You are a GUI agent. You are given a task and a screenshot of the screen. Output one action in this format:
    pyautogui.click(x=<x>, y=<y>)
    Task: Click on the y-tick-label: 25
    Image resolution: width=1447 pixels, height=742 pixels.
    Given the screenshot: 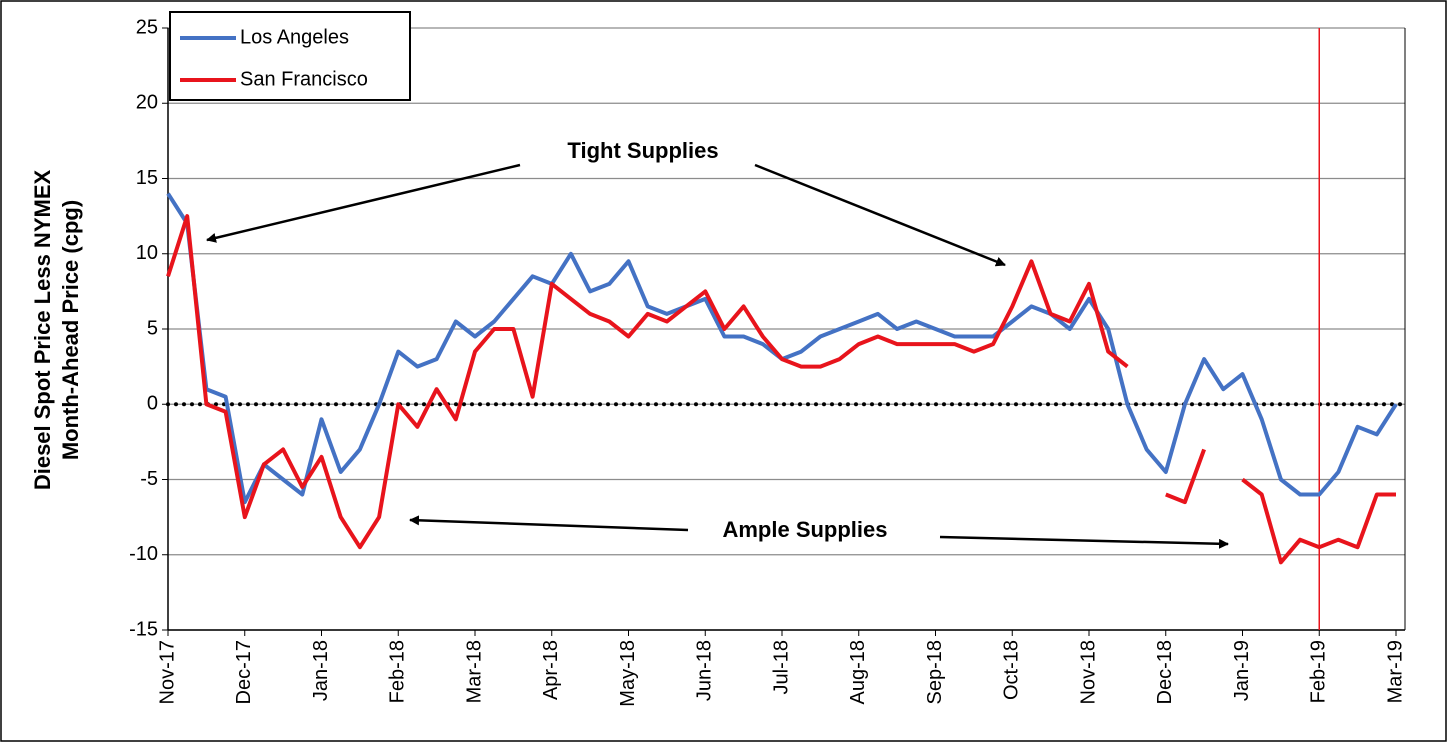 What is the action you would take?
    pyautogui.click(x=147, y=27)
    